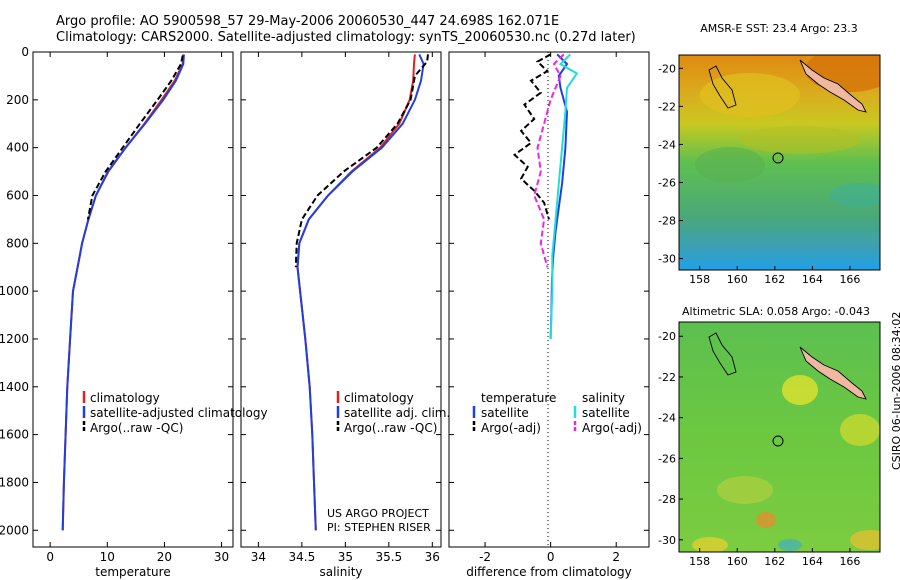 Image resolution: width=900 pixels, height=580 pixels. Describe the element at coordinates (179, 413) in the screenshot. I see `legend-label-satellite-adjusted: satellite-adjusted climatology` at that location.